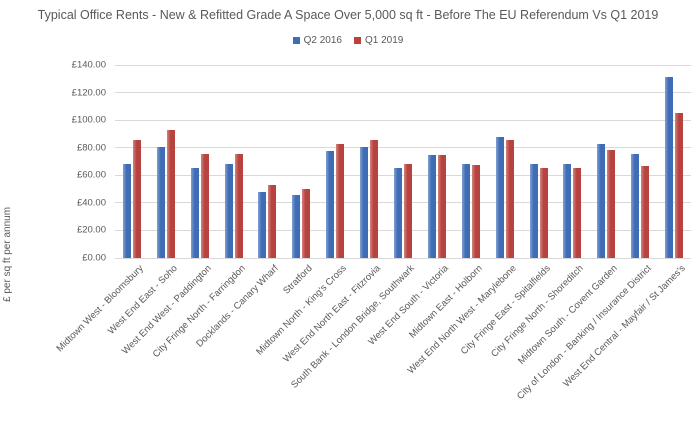 The height and width of the screenshot is (445, 696). I want to click on y-axis-title: £ per sq ft per annum, so click(7, 254).